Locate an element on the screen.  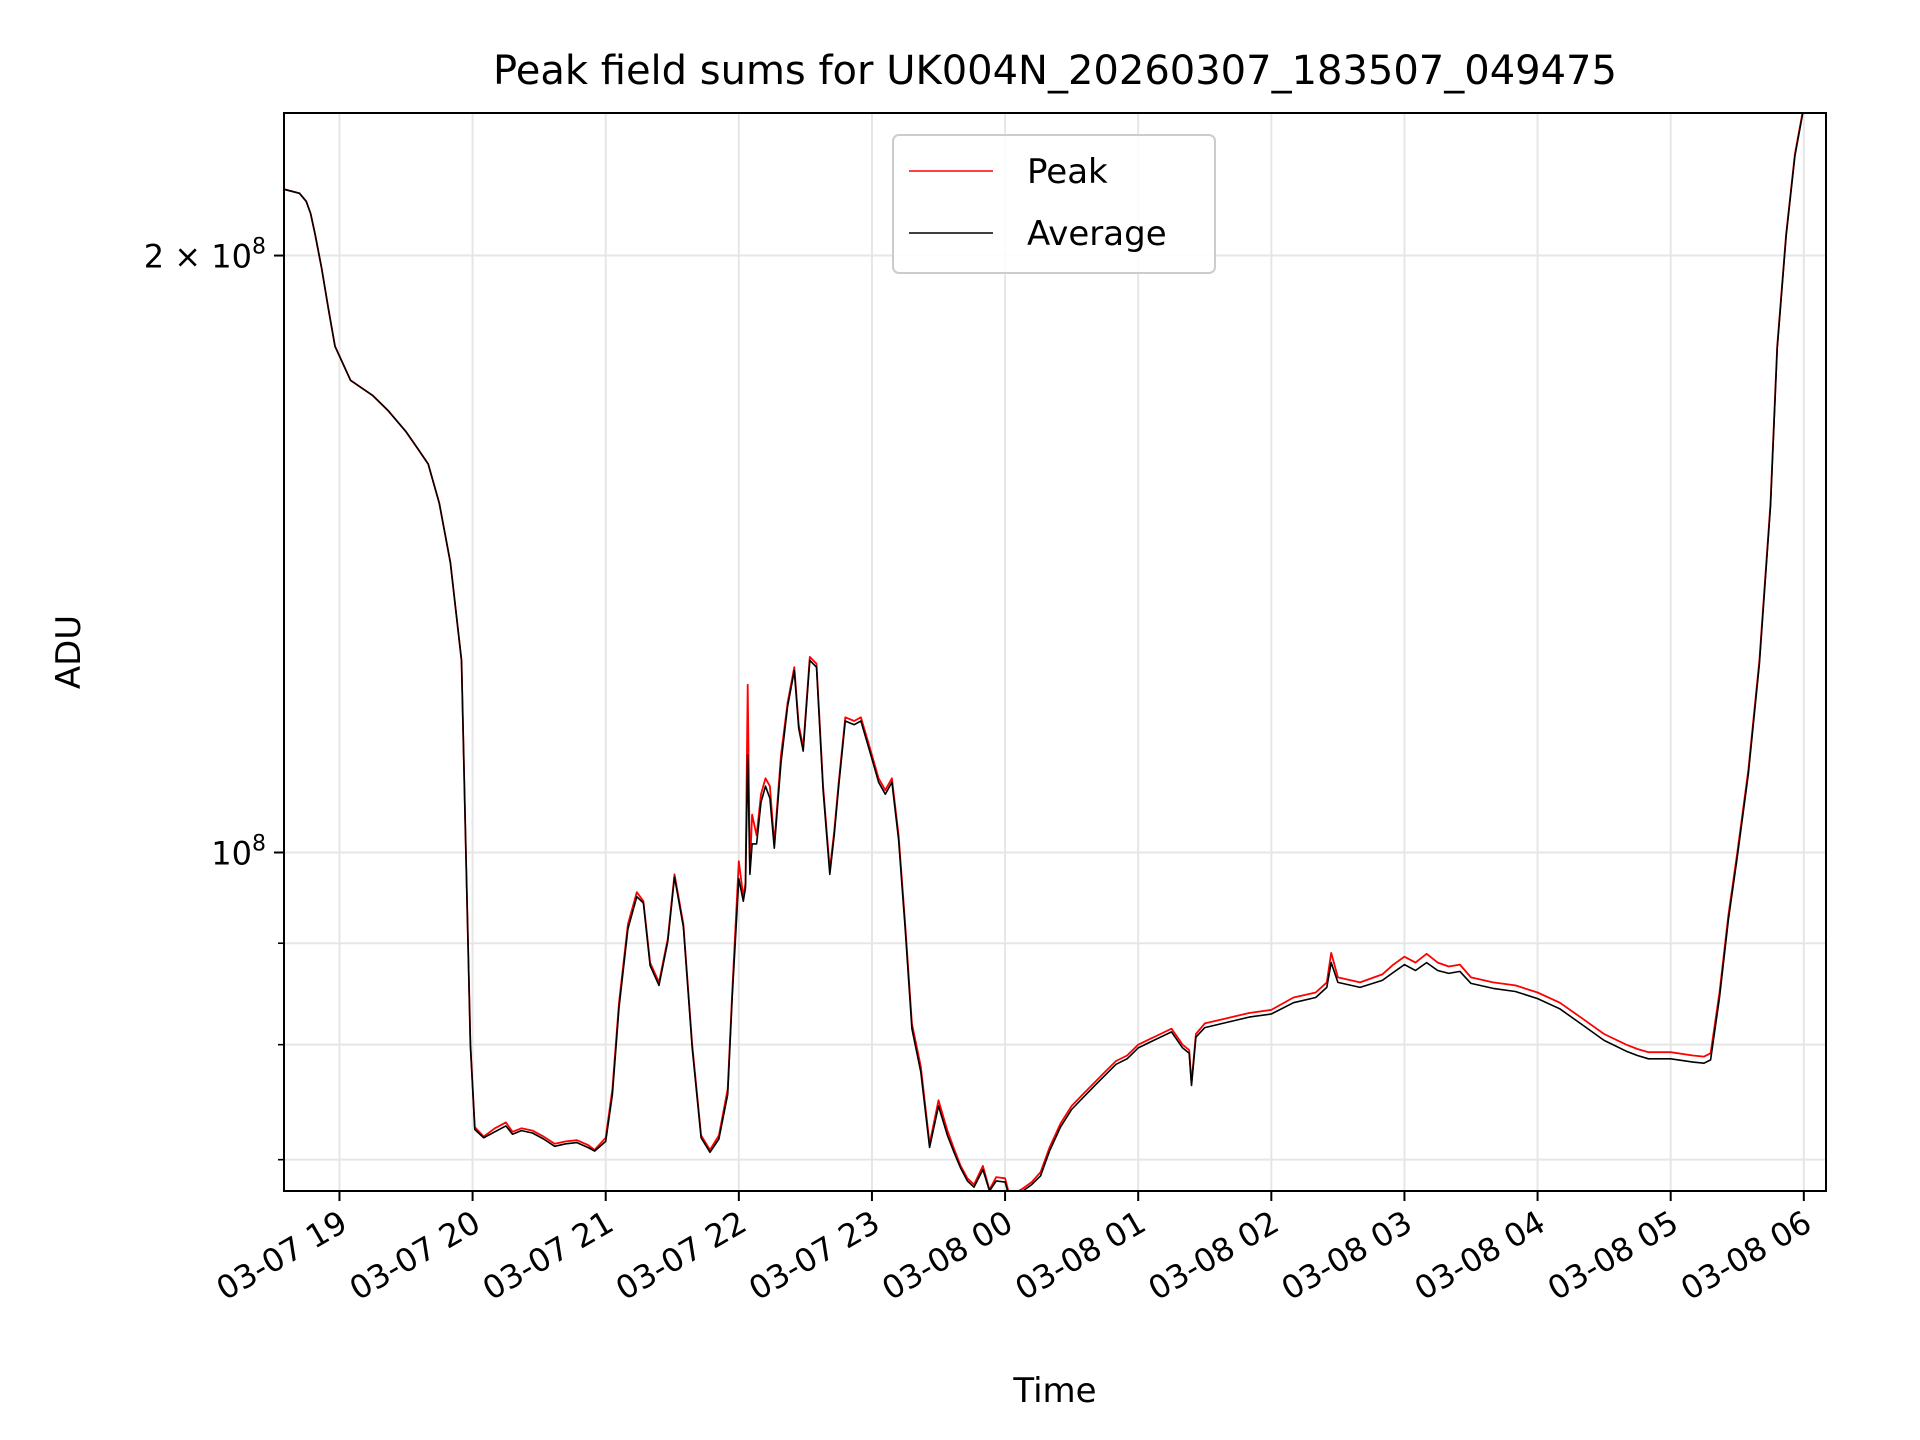
legend: Peak Average is located at coordinates (1054, 204).